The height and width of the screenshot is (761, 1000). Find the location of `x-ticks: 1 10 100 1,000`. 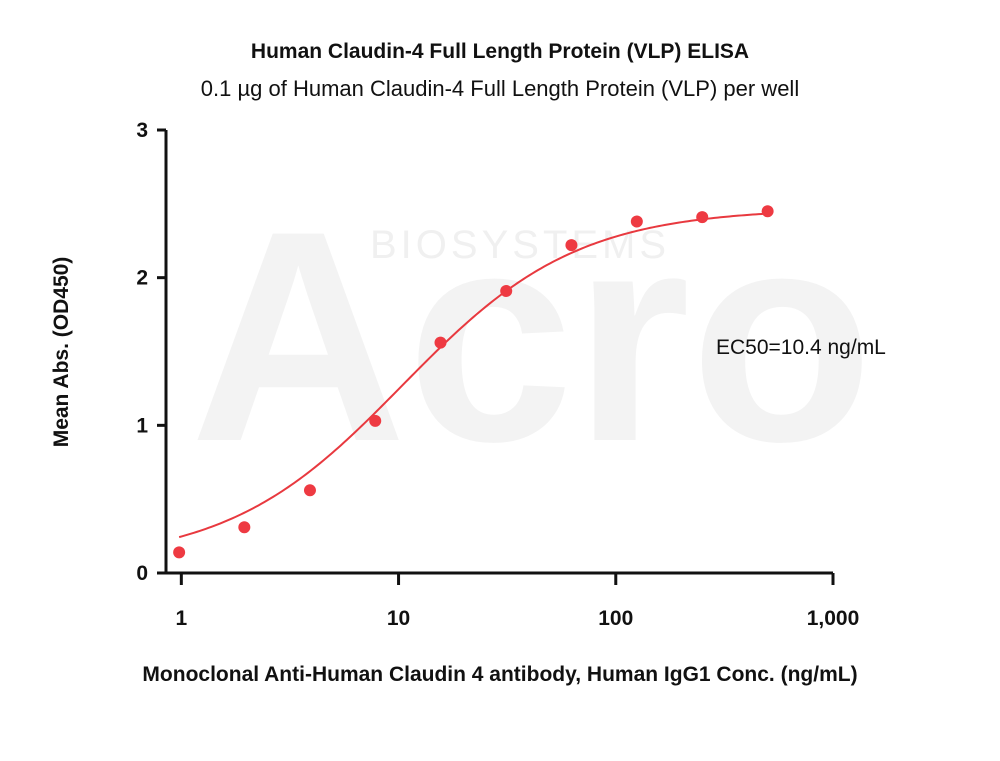

x-ticks: 1 10 100 1,000 is located at coordinates (517, 601).